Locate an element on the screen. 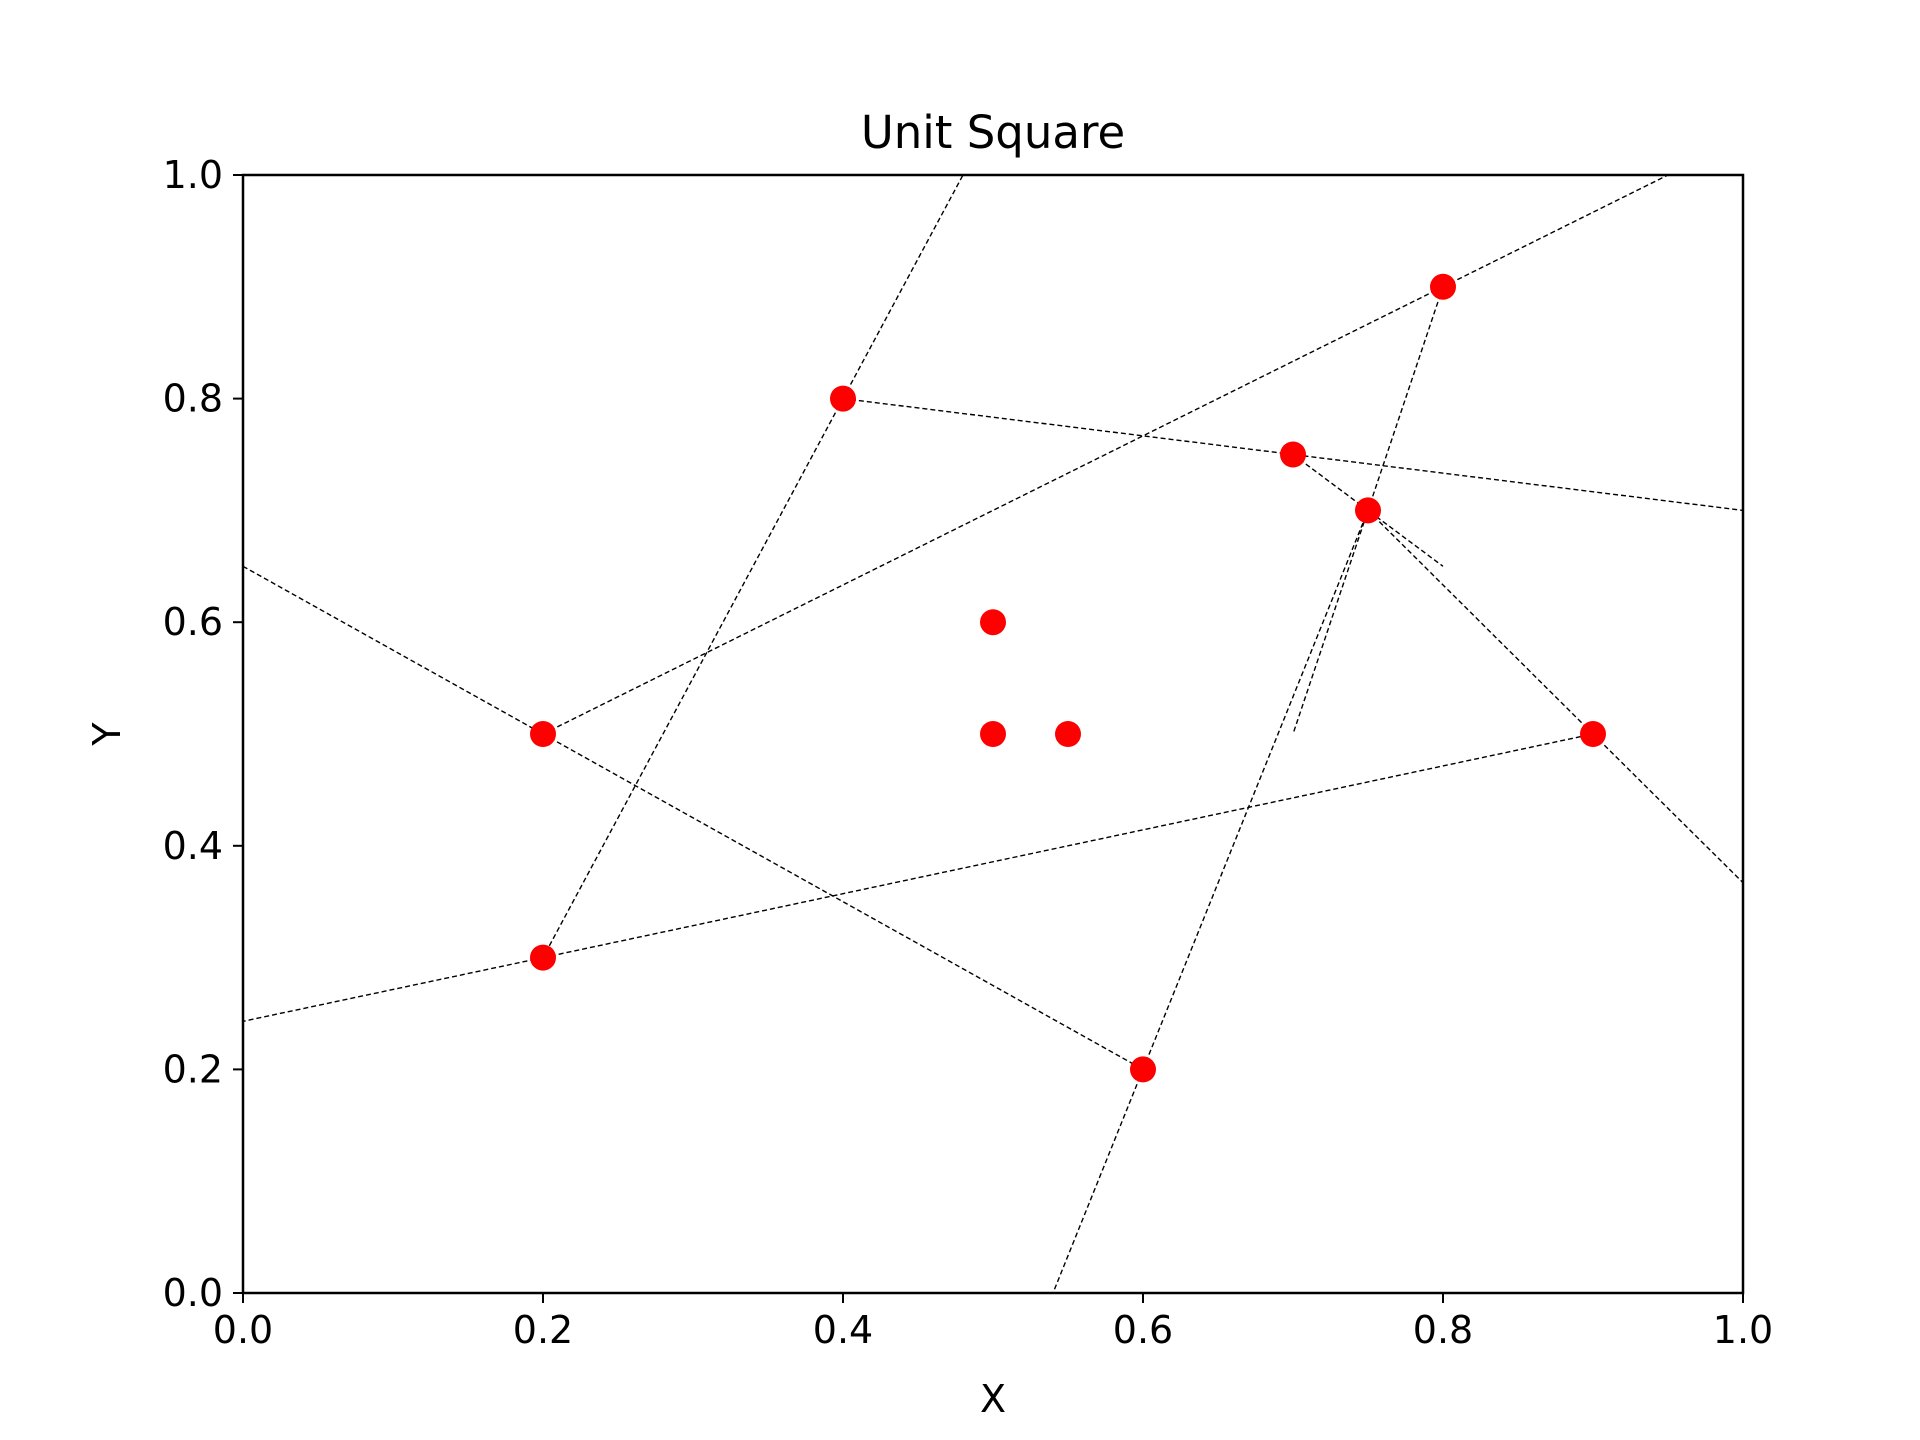 The height and width of the screenshot is (1440, 1920). x-tick-label-3: 0.6 is located at coordinates (1143, 1330).